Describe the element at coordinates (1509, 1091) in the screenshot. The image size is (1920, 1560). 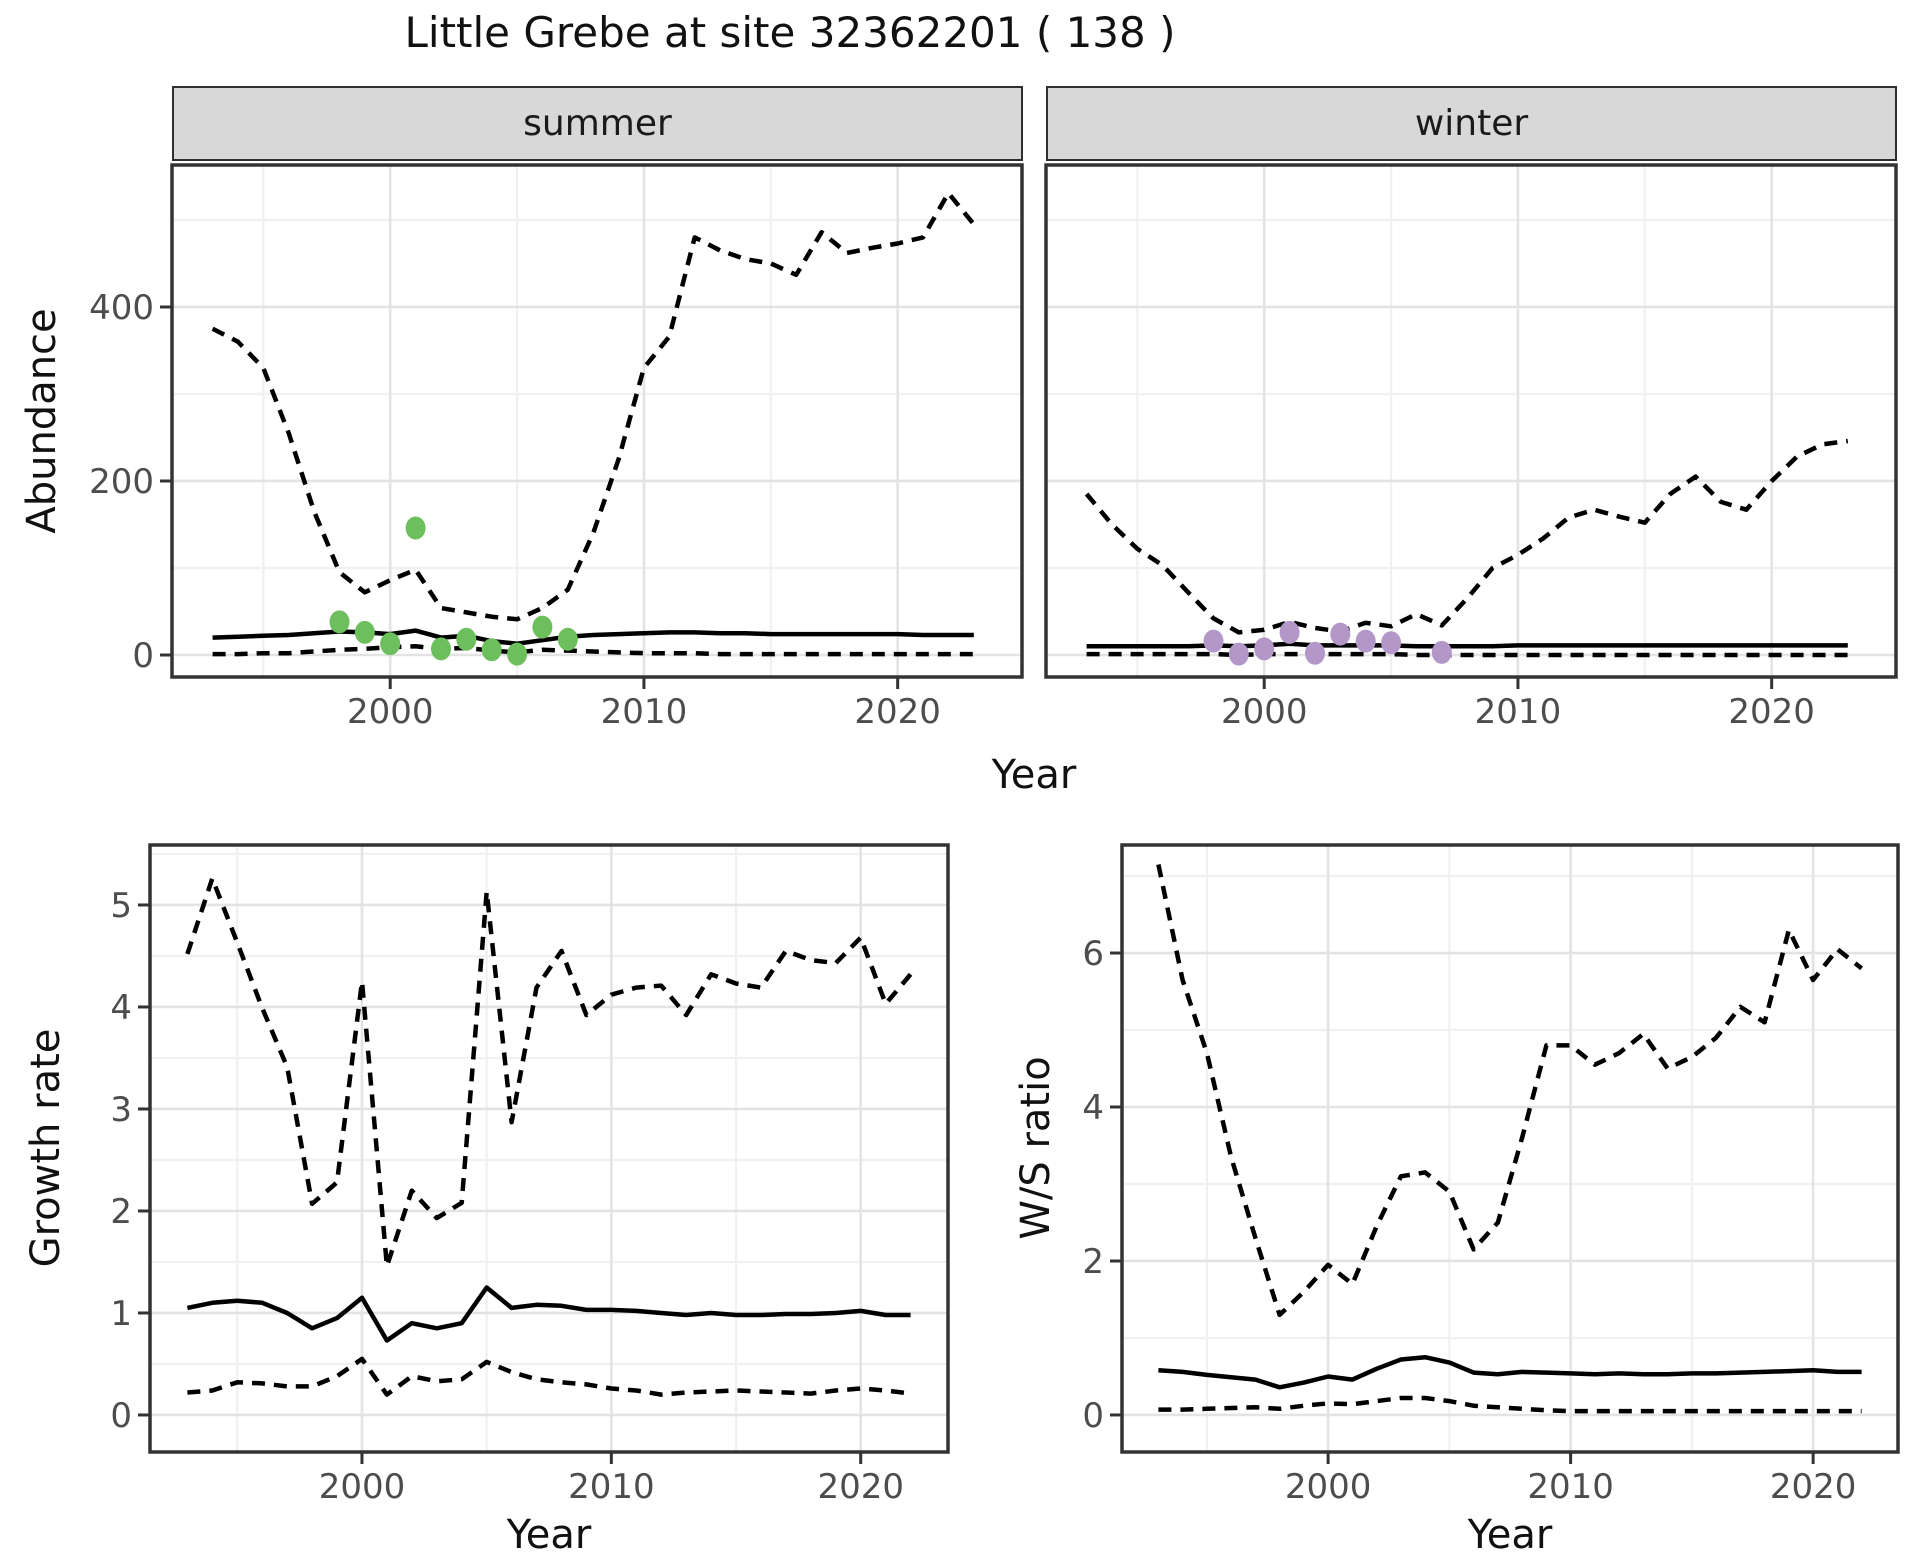
I see `ws-ratio-upper_95ci-line` at that location.